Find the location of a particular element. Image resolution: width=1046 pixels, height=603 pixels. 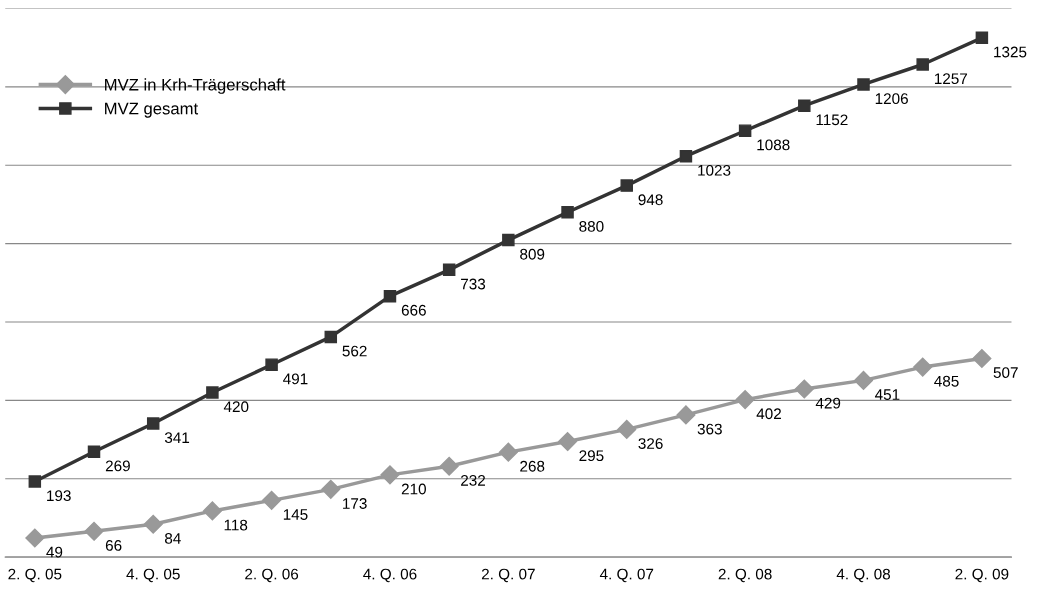

data-label: 1152 is located at coordinates (832, 120).